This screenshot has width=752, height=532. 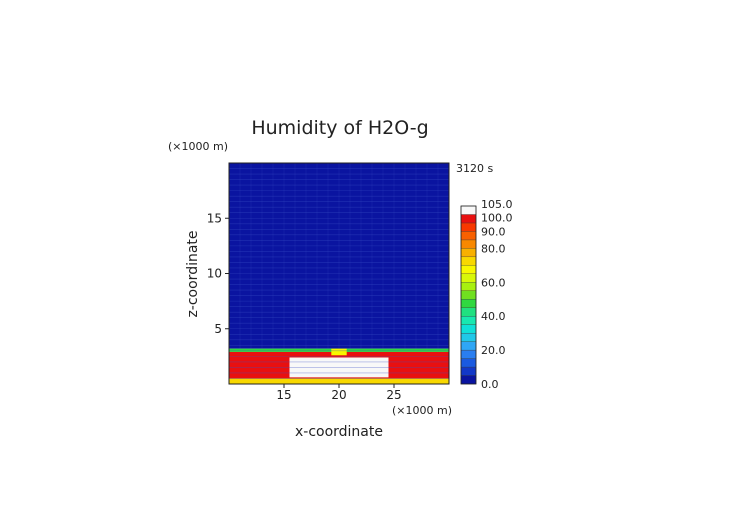 I want to click on colorbar-label: 105.0, so click(x=497, y=204).